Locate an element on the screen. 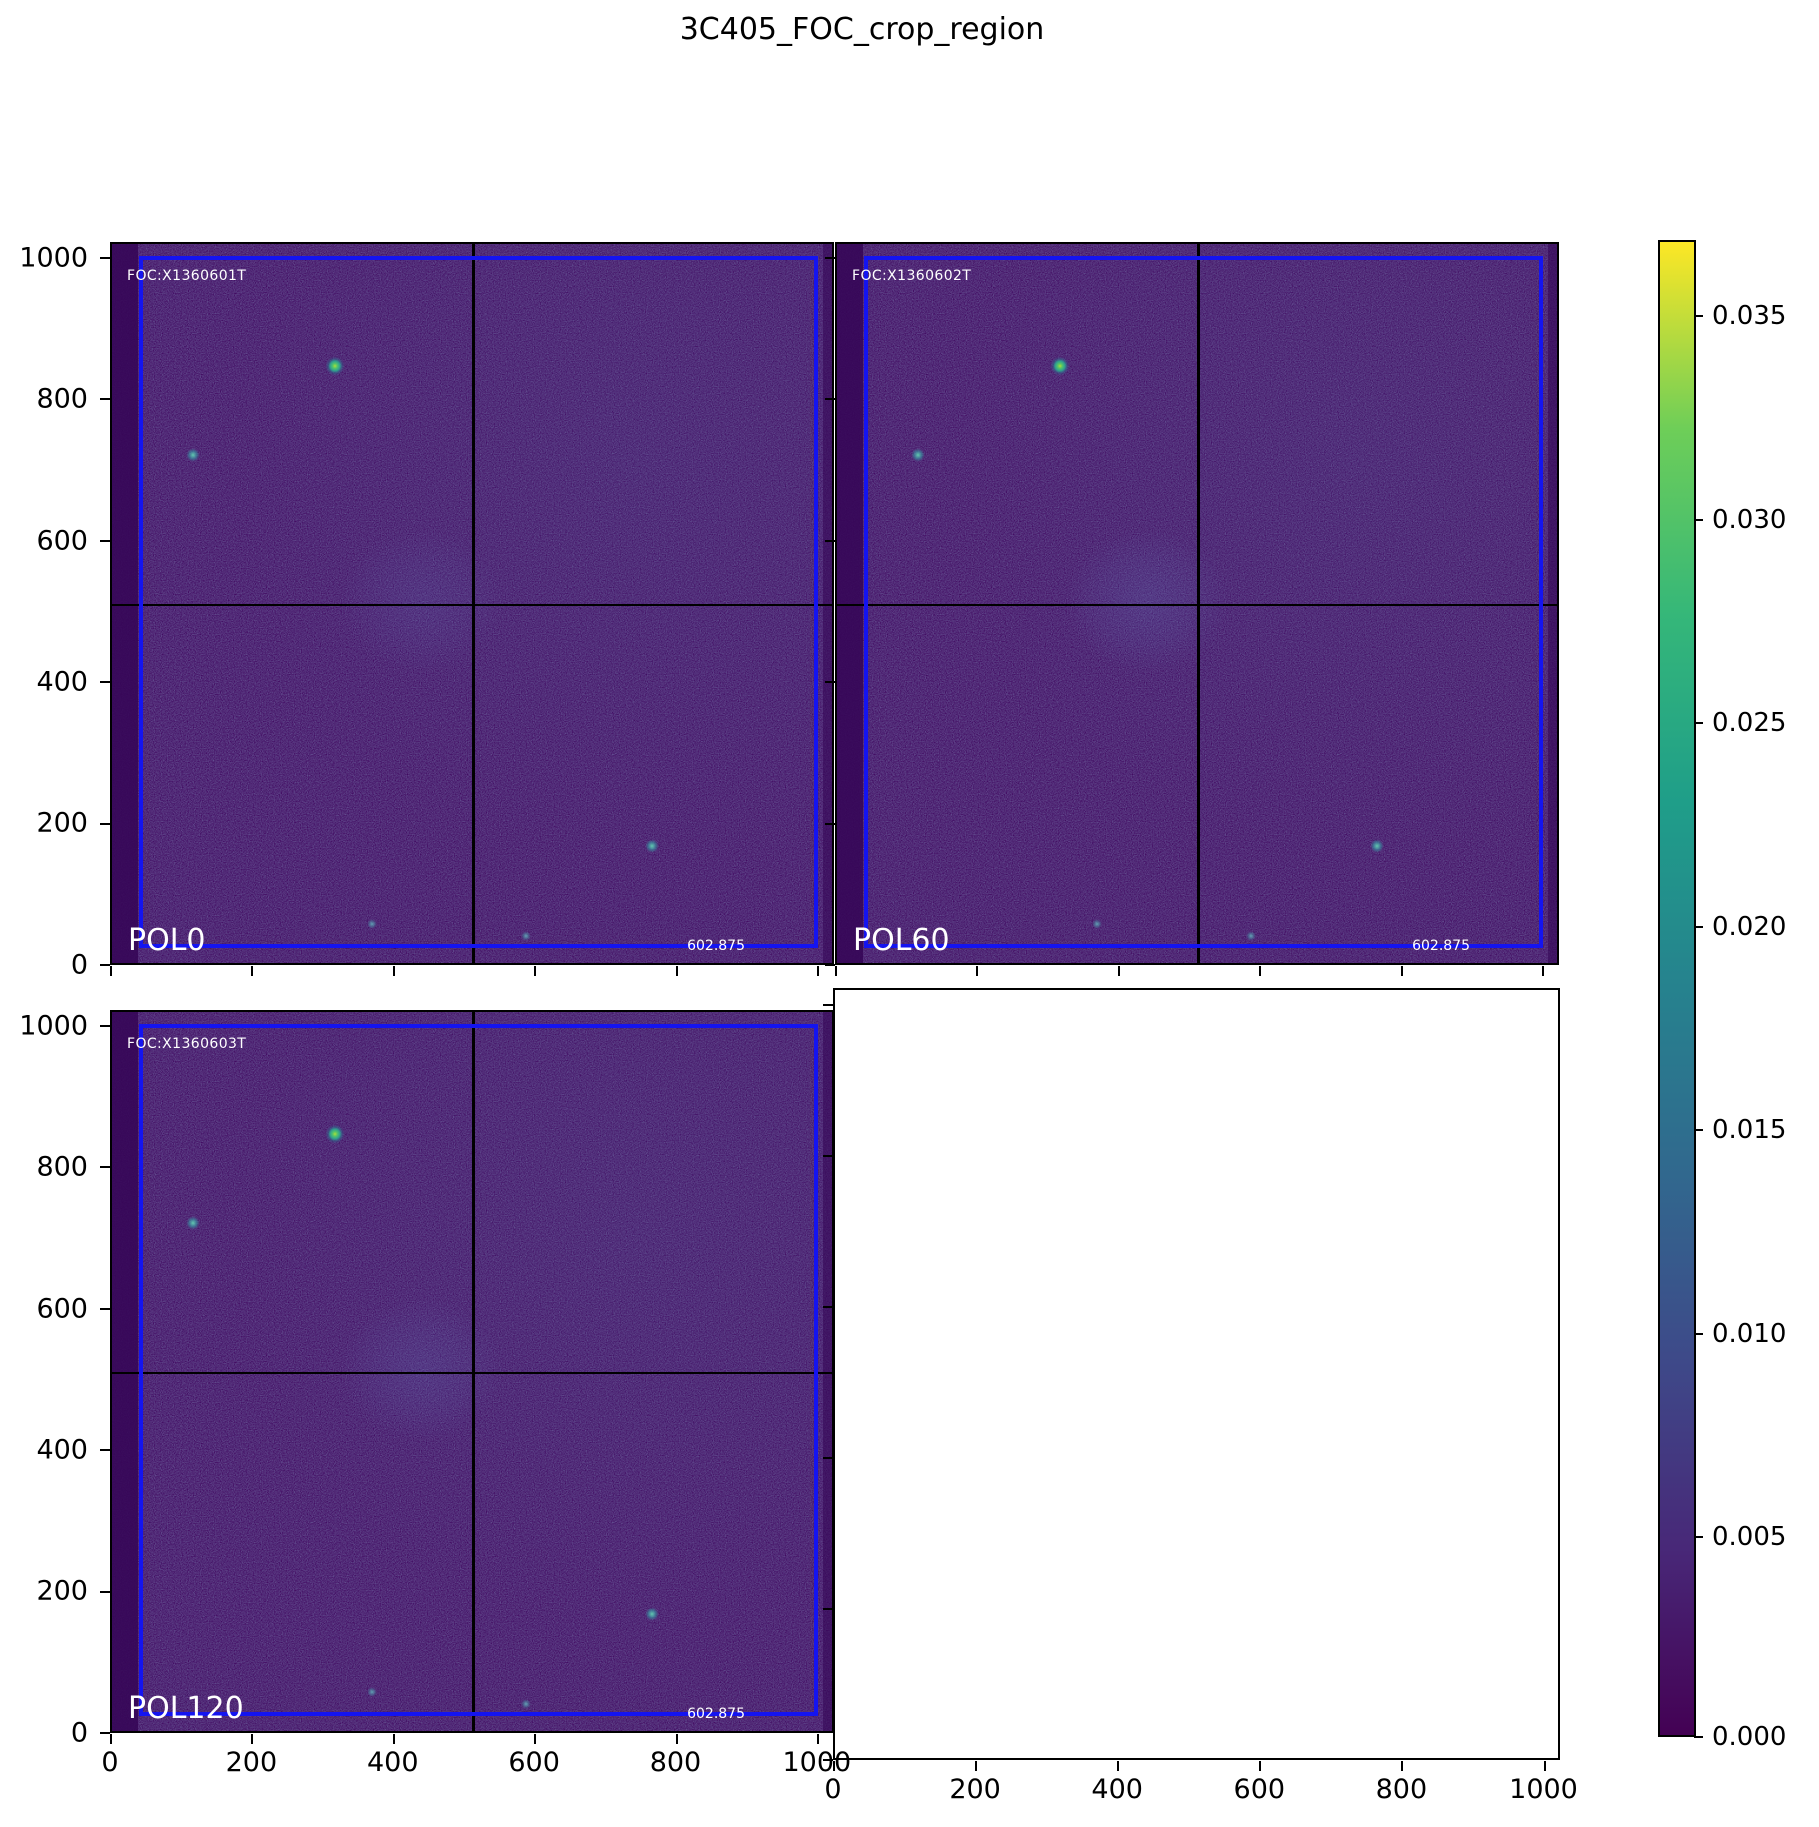 The width and height of the screenshot is (1819, 1827). y-tick-marks-empty is located at coordinates (828, 1005).